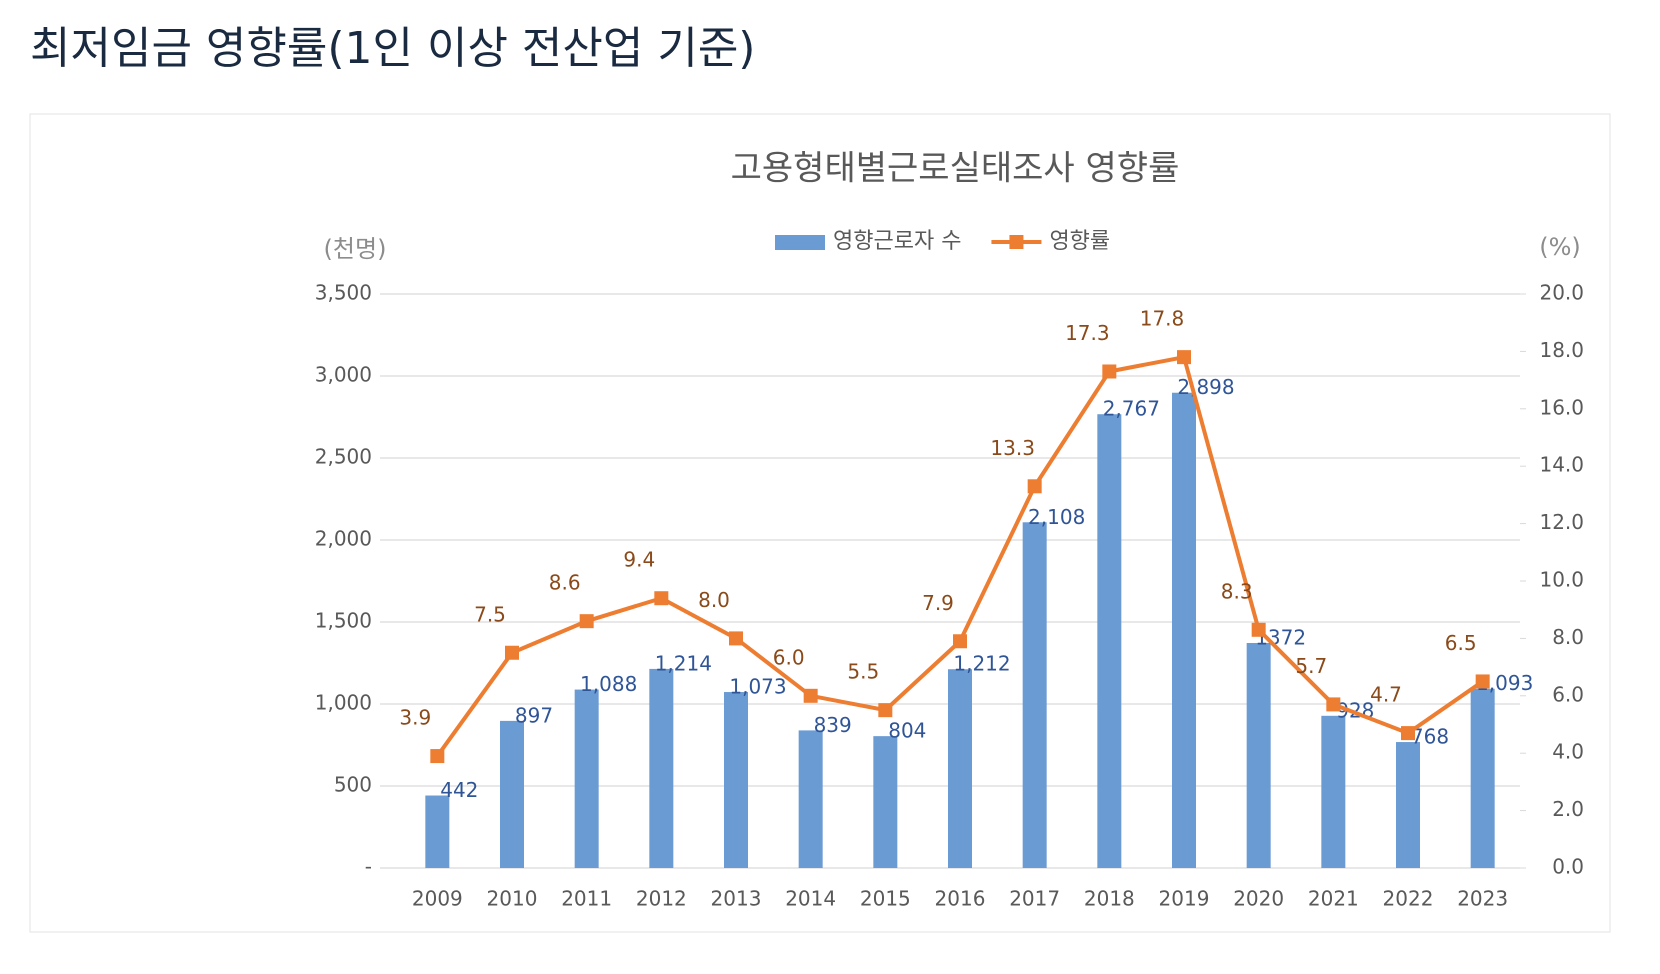  I want to click on page-title: 최저임금 영향률(1인 이상 전산업 기준), so click(392, 48).